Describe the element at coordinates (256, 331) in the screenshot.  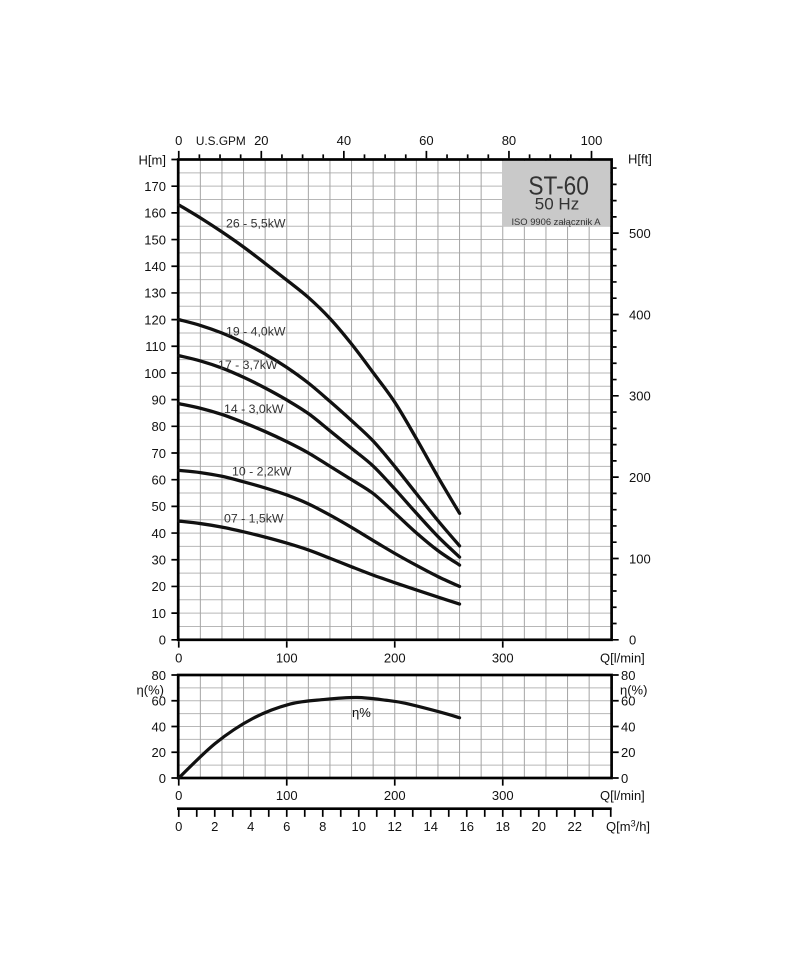
I see `svg-text: 19 - 4,0kW` at that location.